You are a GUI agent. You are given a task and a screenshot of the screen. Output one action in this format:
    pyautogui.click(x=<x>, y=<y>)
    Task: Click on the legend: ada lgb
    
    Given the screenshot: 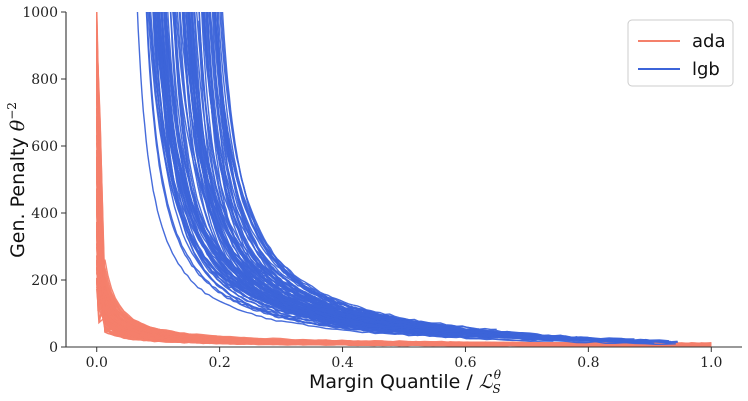 What is the action you would take?
    pyautogui.click(x=680, y=53)
    